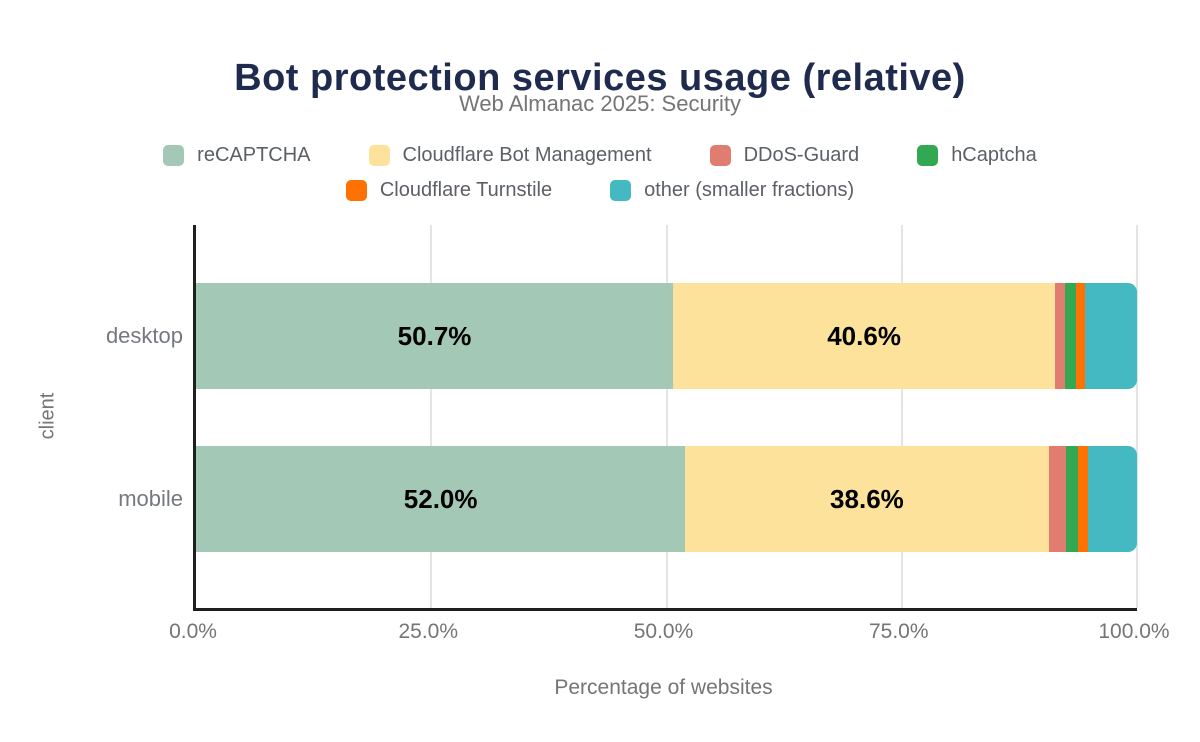 The height and width of the screenshot is (742, 1200). Describe the element at coordinates (47, 416) in the screenshot. I see `y-axis-title: client` at that location.